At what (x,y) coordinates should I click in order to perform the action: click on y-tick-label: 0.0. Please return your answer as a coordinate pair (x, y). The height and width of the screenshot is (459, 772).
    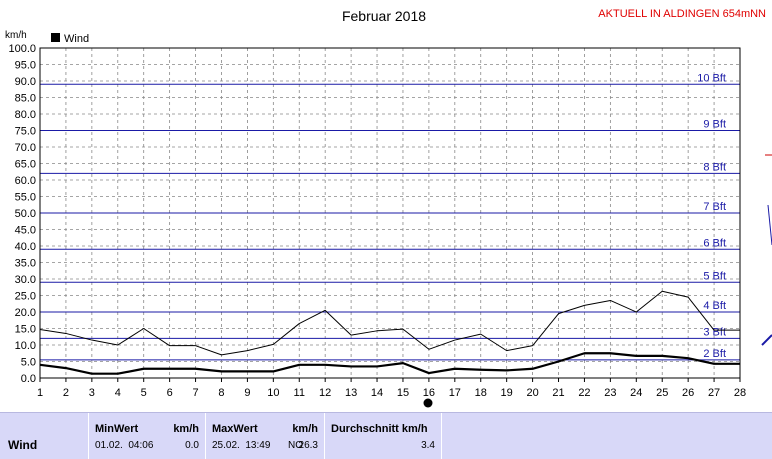
    Looking at the image, I should click on (28, 379).